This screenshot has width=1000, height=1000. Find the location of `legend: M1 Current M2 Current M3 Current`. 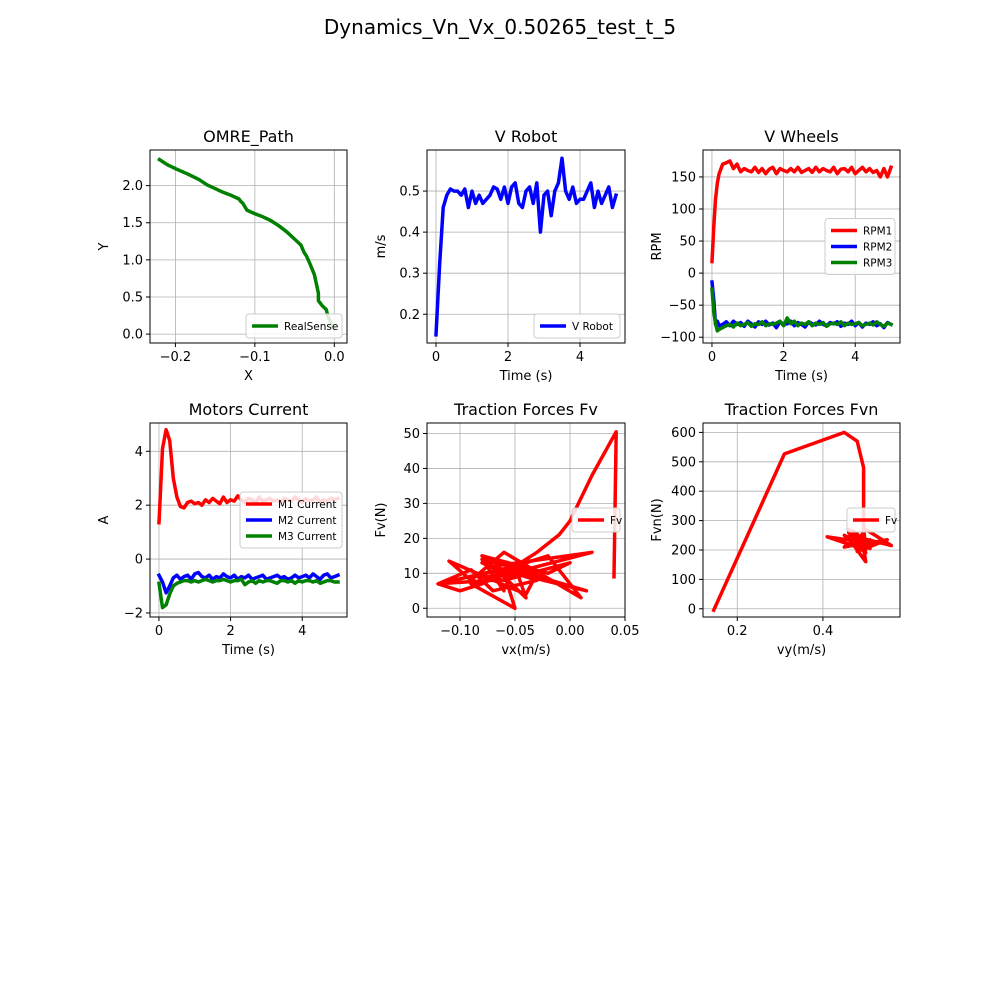

legend: M1 Current M2 Current M3 Current is located at coordinates (291, 520).